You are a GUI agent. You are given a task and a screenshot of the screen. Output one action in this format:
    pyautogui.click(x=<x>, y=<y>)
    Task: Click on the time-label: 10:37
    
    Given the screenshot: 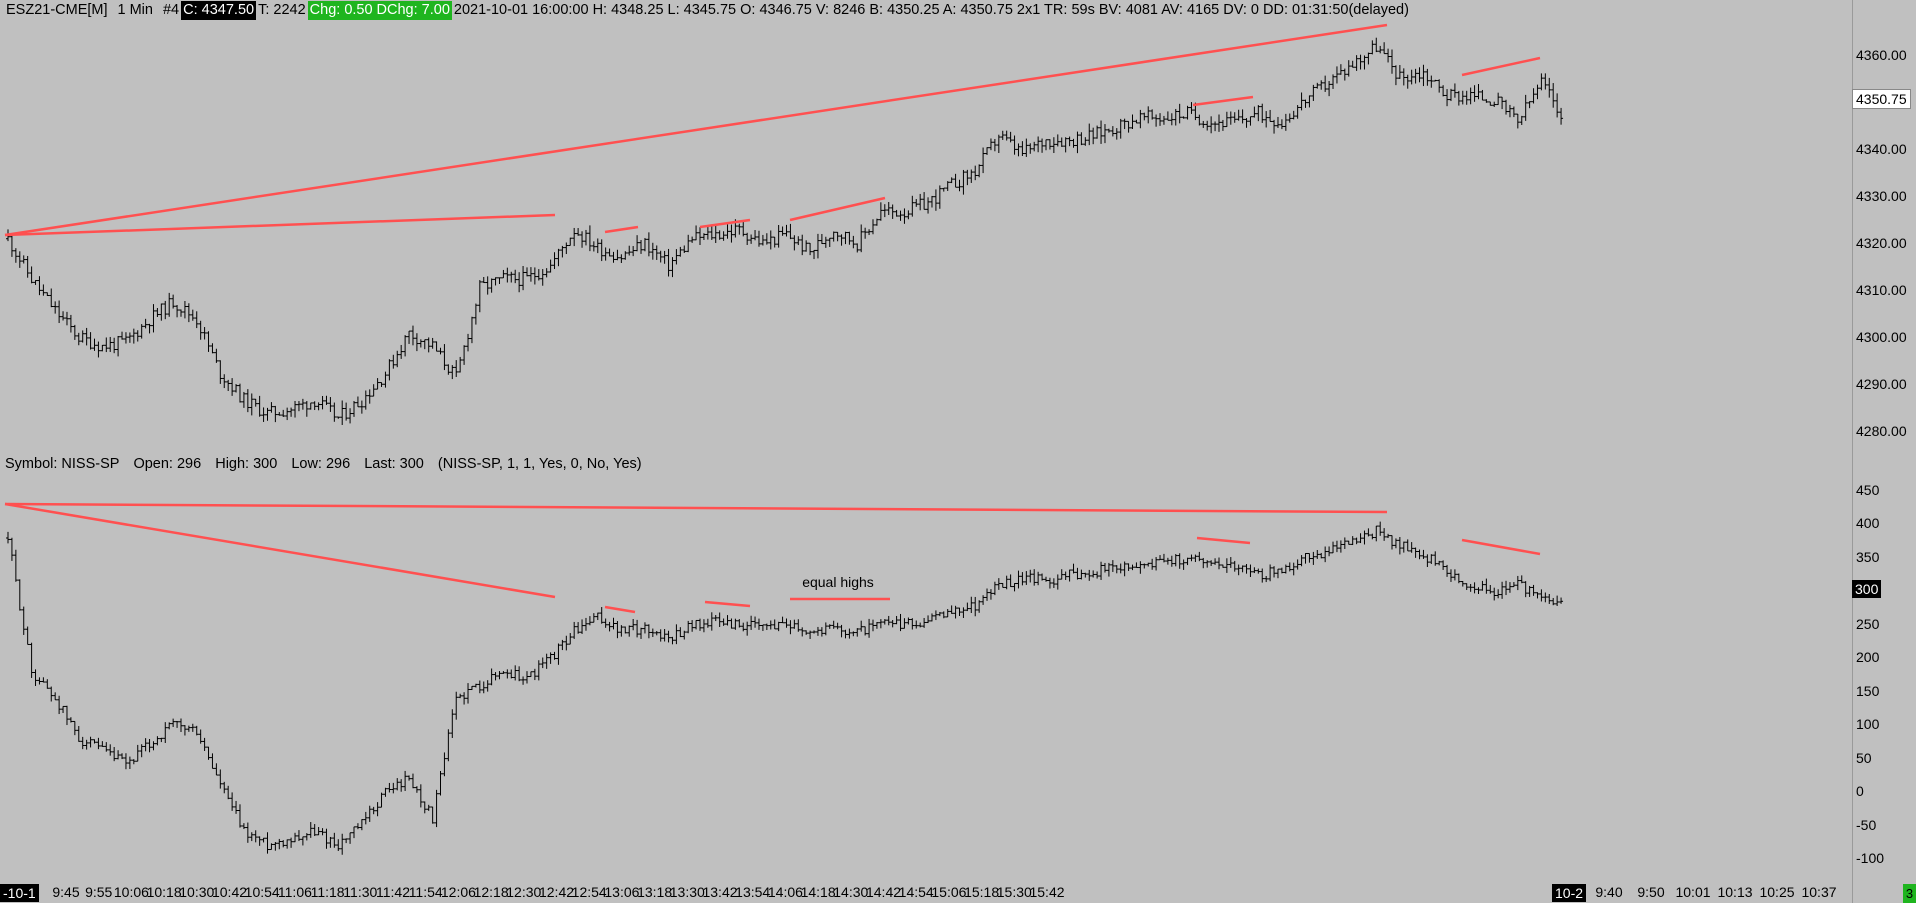 What is the action you would take?
    pyautogui.click(x=1819, y=892)
    